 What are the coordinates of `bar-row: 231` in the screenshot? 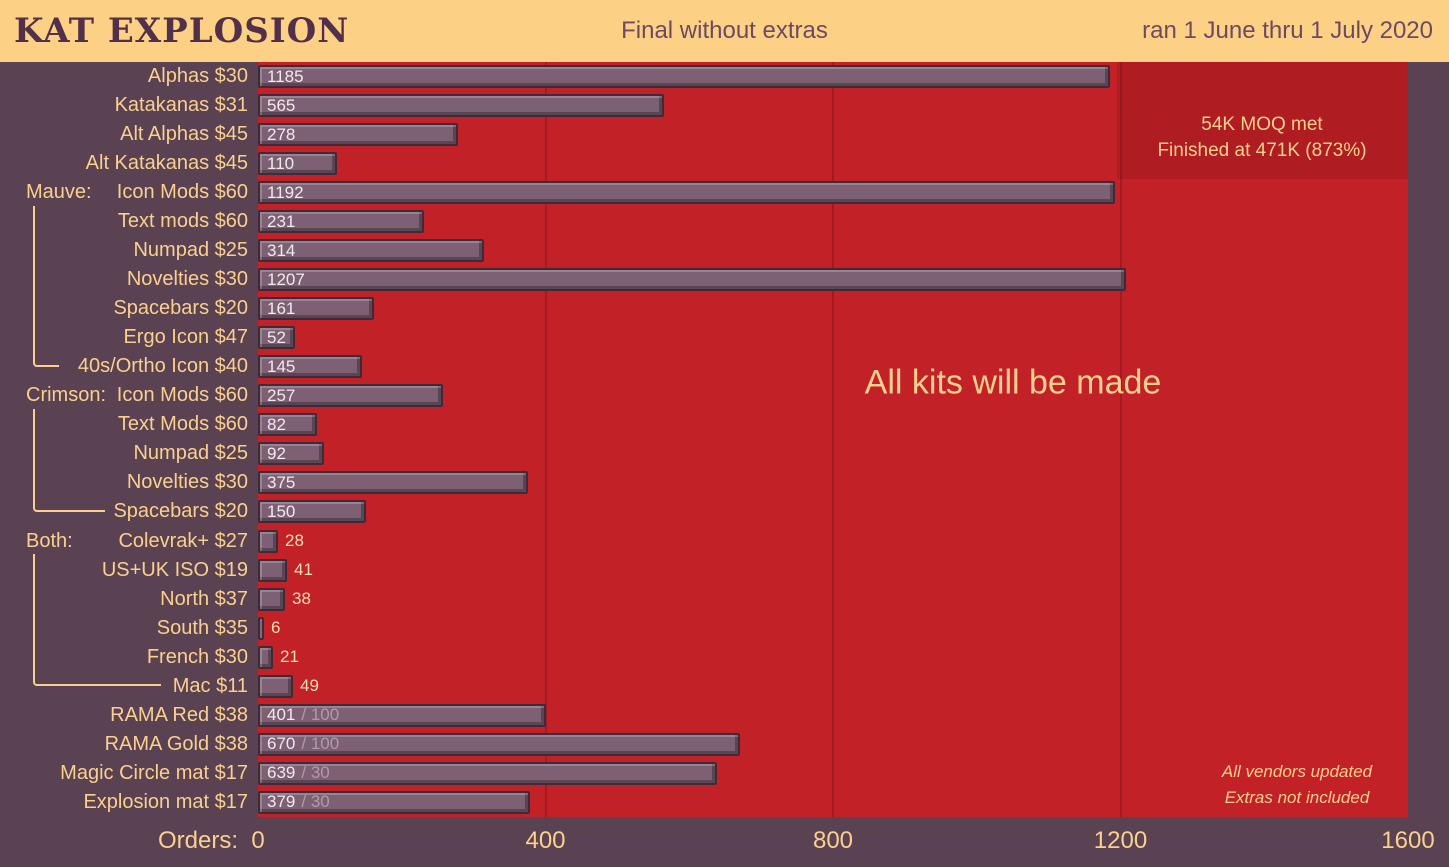 It's located at (833, 221).